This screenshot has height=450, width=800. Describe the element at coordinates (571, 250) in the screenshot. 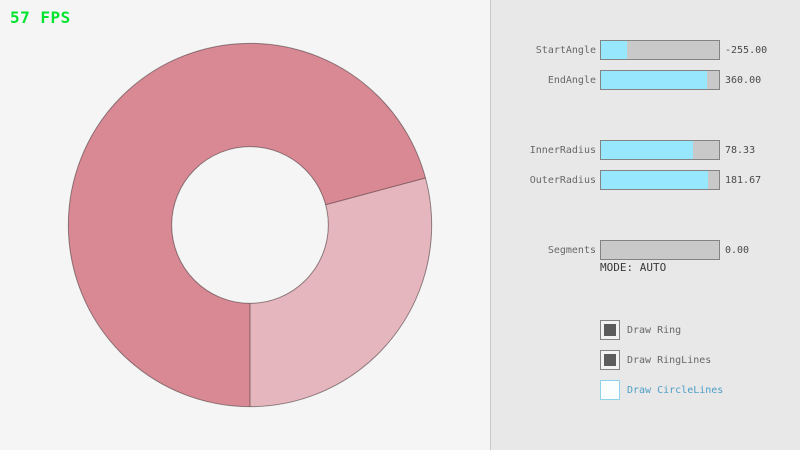

I see `slider-label-segments: Segments` at that location.